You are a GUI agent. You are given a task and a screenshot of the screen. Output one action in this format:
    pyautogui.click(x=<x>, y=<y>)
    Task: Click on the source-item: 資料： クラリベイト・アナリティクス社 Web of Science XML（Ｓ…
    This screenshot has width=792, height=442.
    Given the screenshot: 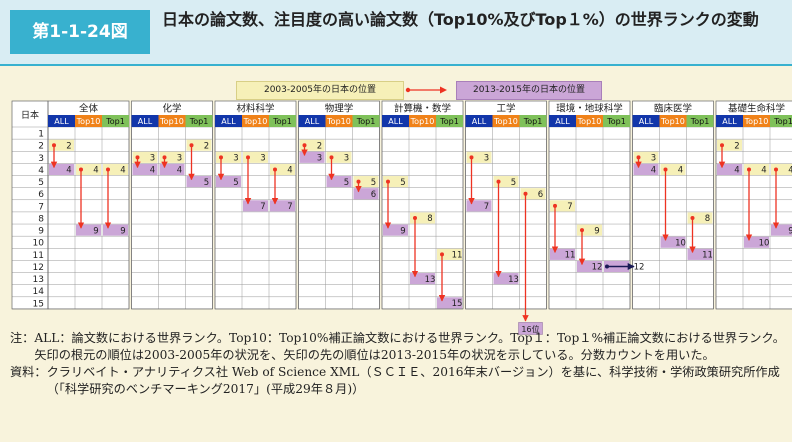 What is the action you would take?
    pyautogui.click(x=398, y=381)
    